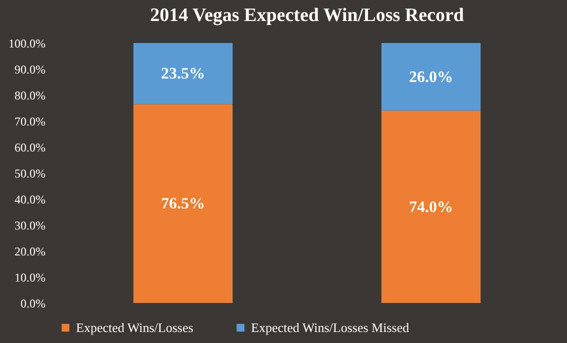  I want to click on data-label: 76.5%, so click(183, 204).